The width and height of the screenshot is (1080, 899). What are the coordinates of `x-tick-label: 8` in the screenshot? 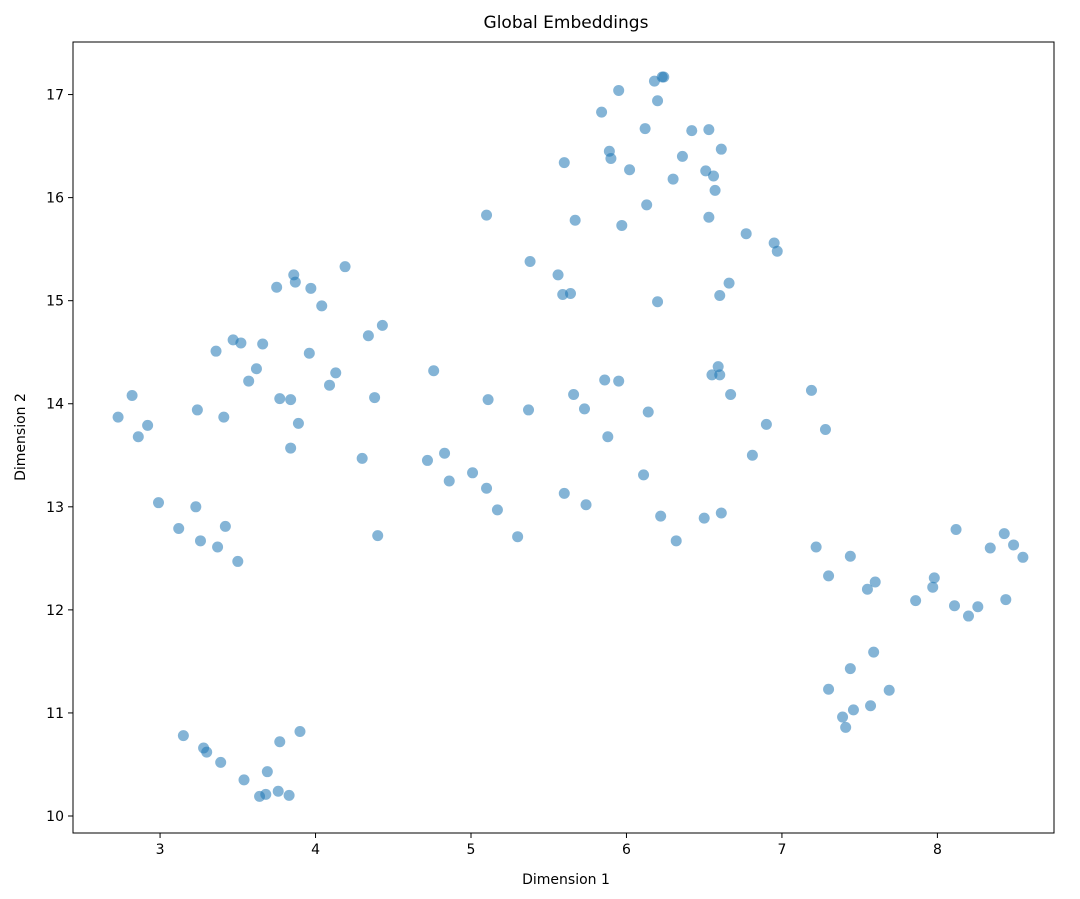 It's located at (937, 850).